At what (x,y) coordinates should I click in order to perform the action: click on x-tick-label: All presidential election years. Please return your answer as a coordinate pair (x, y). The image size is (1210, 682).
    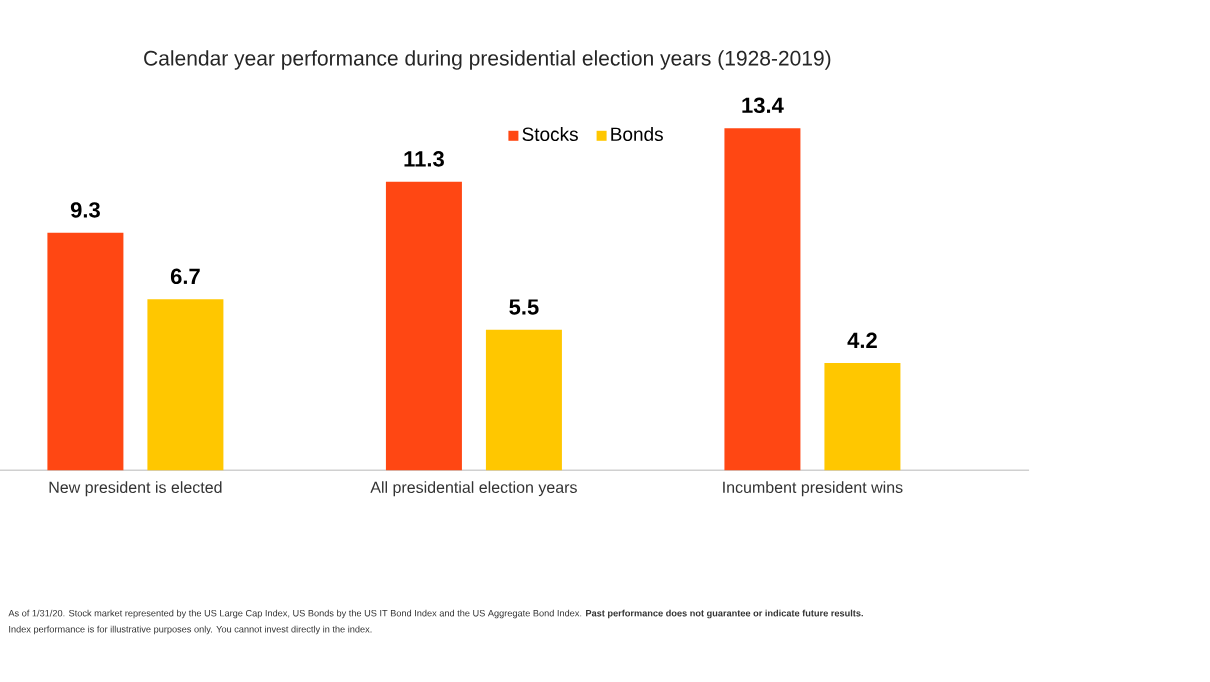
    Looking at the image, I should click on (473, 489).